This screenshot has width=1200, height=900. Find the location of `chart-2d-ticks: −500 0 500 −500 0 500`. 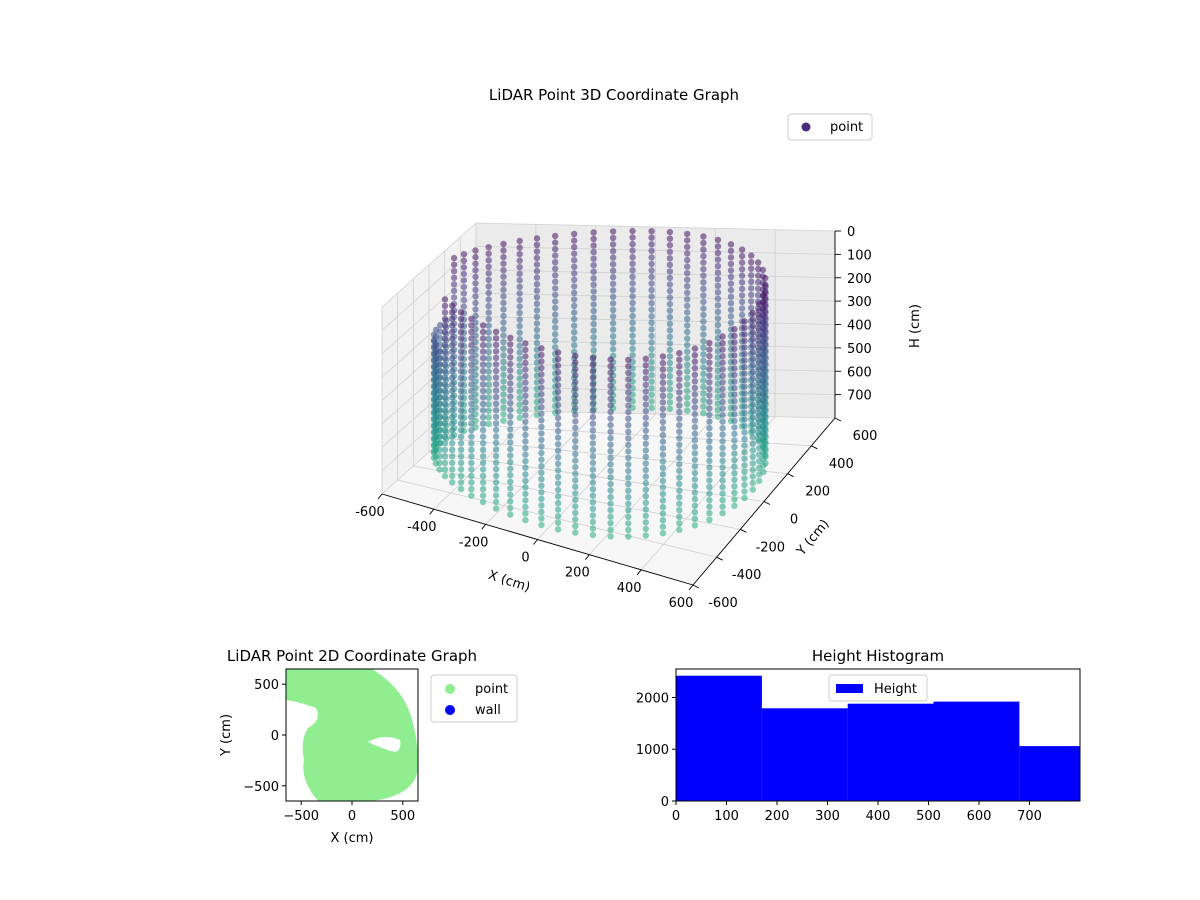

chart-2d-ticks: −500 0 500 −500 0 500 is located at coordinates (329, 751).